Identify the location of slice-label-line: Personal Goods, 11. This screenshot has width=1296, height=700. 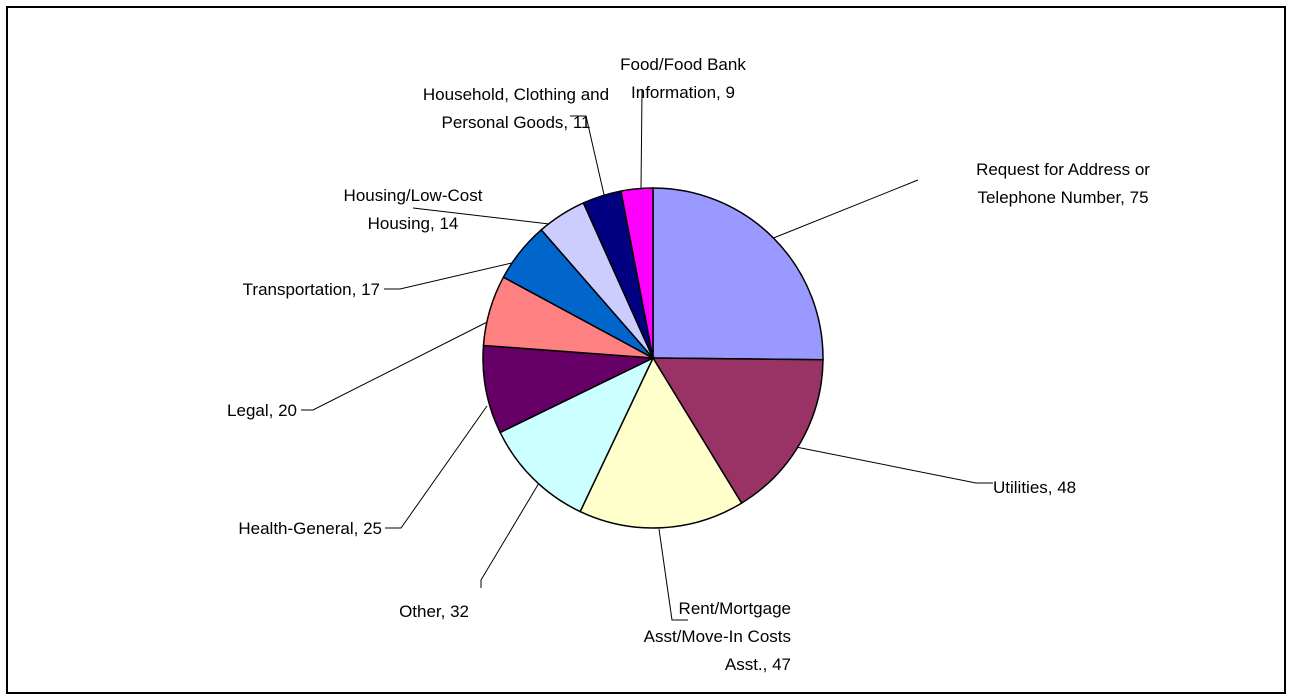
(516, 122).